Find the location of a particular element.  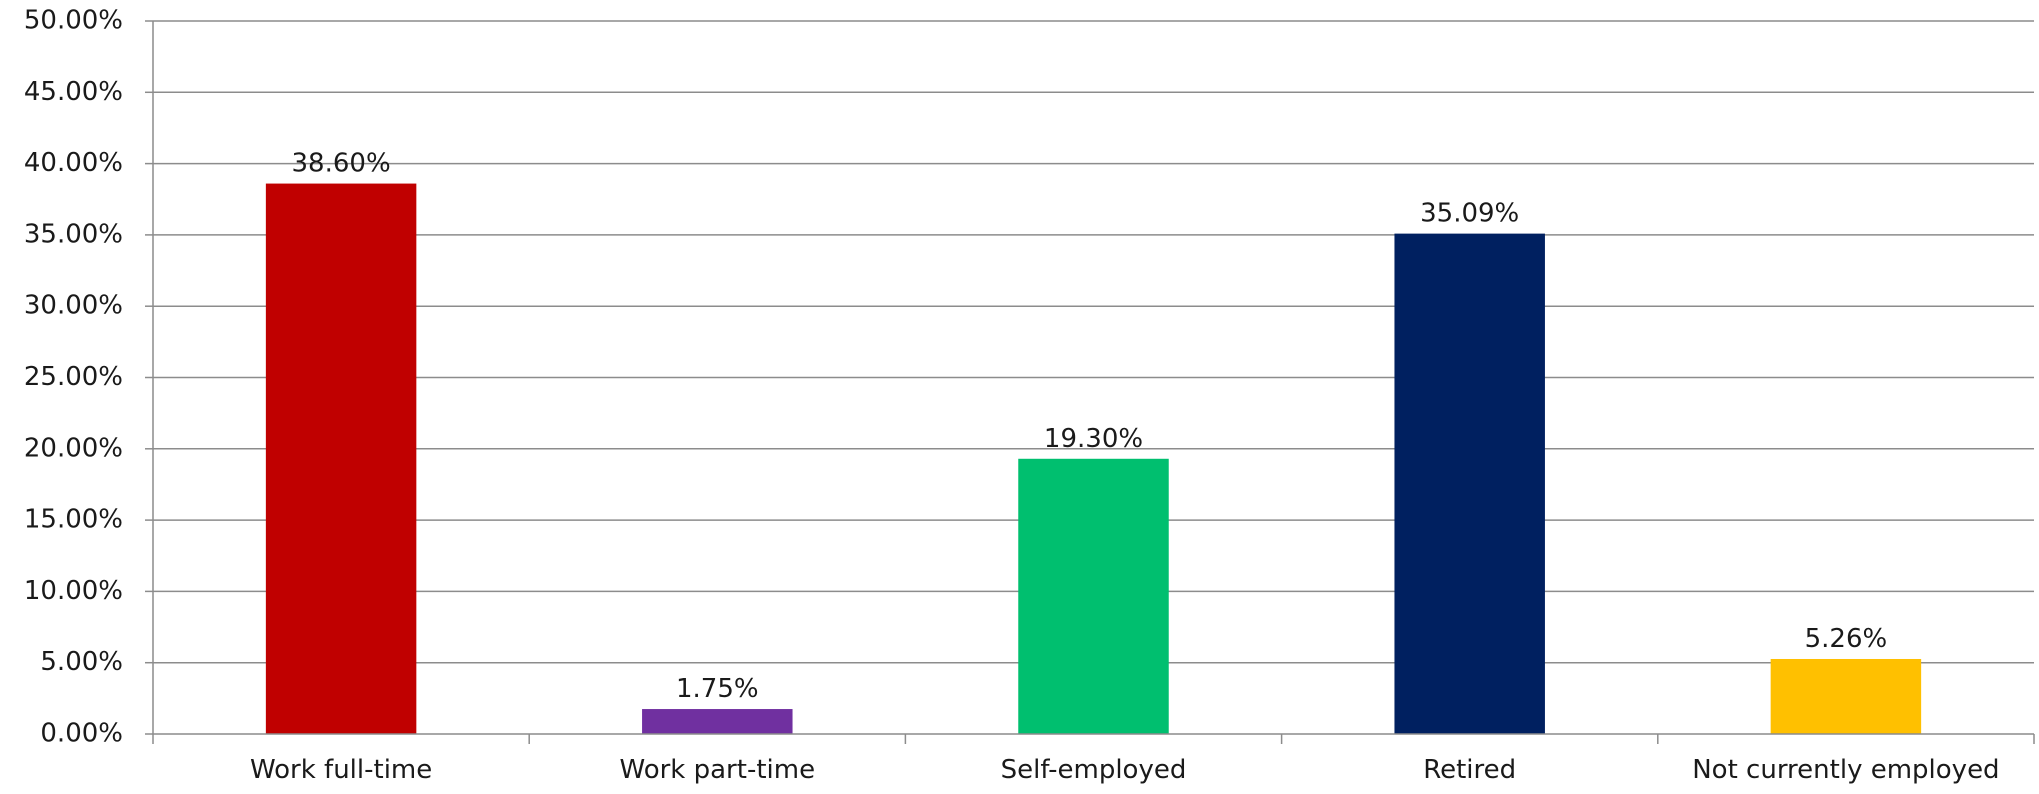

x-tick-label: Self-employed is located at coordinates (1094, 770).